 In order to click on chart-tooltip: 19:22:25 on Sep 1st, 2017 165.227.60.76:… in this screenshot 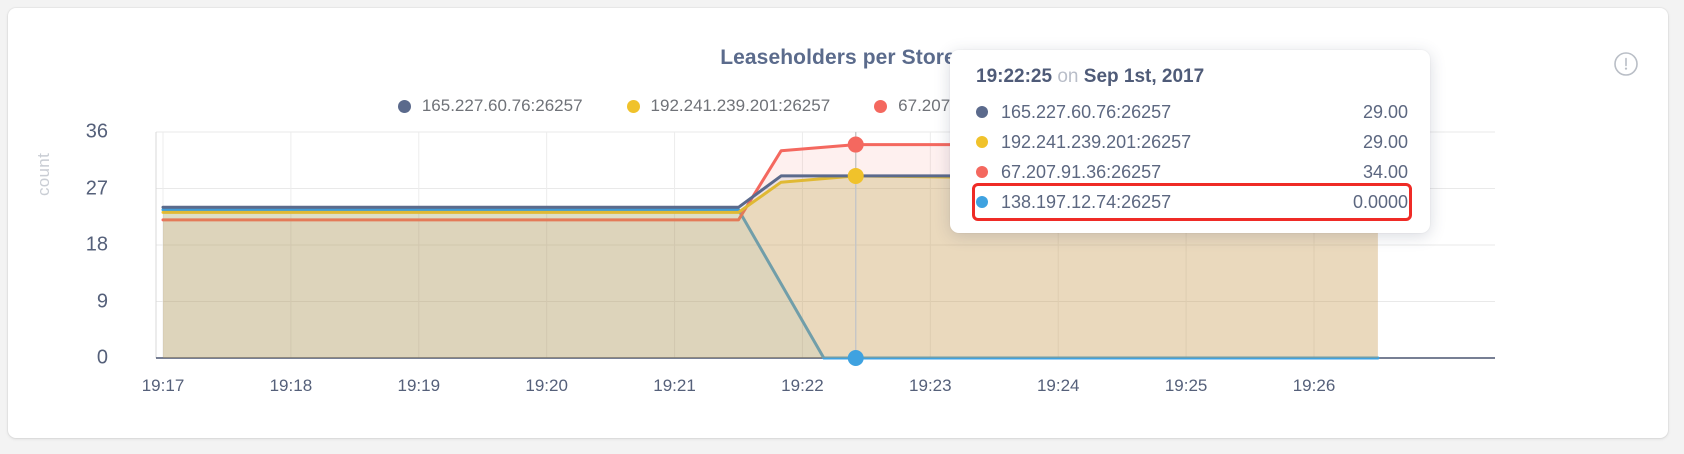, I will do `click(1190, 141)`.